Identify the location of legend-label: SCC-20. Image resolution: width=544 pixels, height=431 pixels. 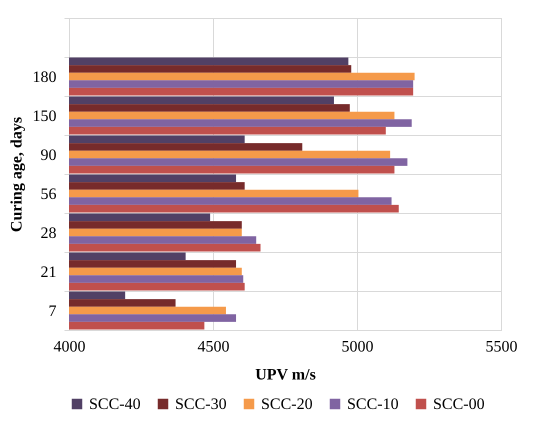
(287, 404).